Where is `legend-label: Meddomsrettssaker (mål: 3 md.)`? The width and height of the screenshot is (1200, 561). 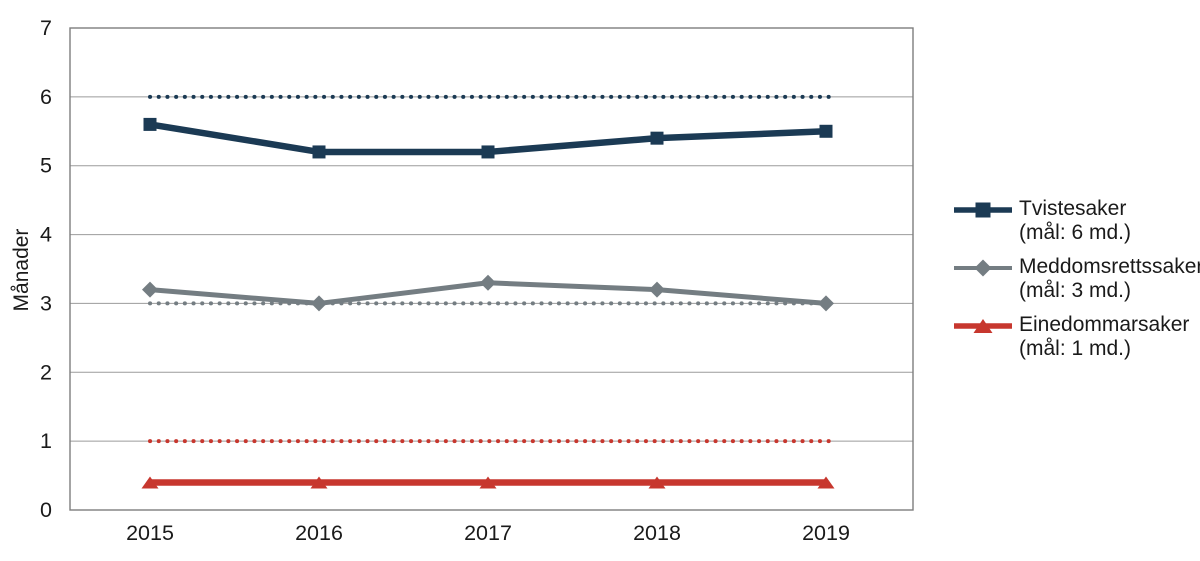
legend-label: Meddomsrettssaker (mål: 3 md.) is located at coordinates (1109, 279).